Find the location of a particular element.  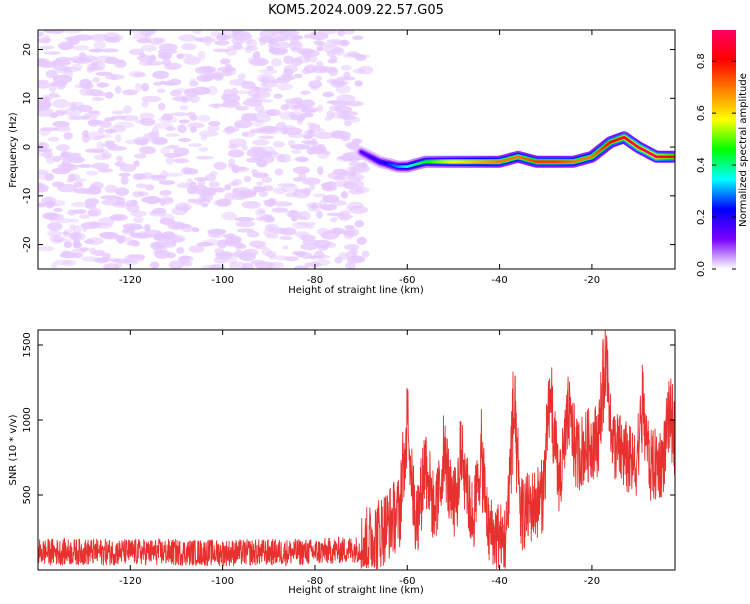

x-tick-label: -20 is located at coordinates (592, 581).